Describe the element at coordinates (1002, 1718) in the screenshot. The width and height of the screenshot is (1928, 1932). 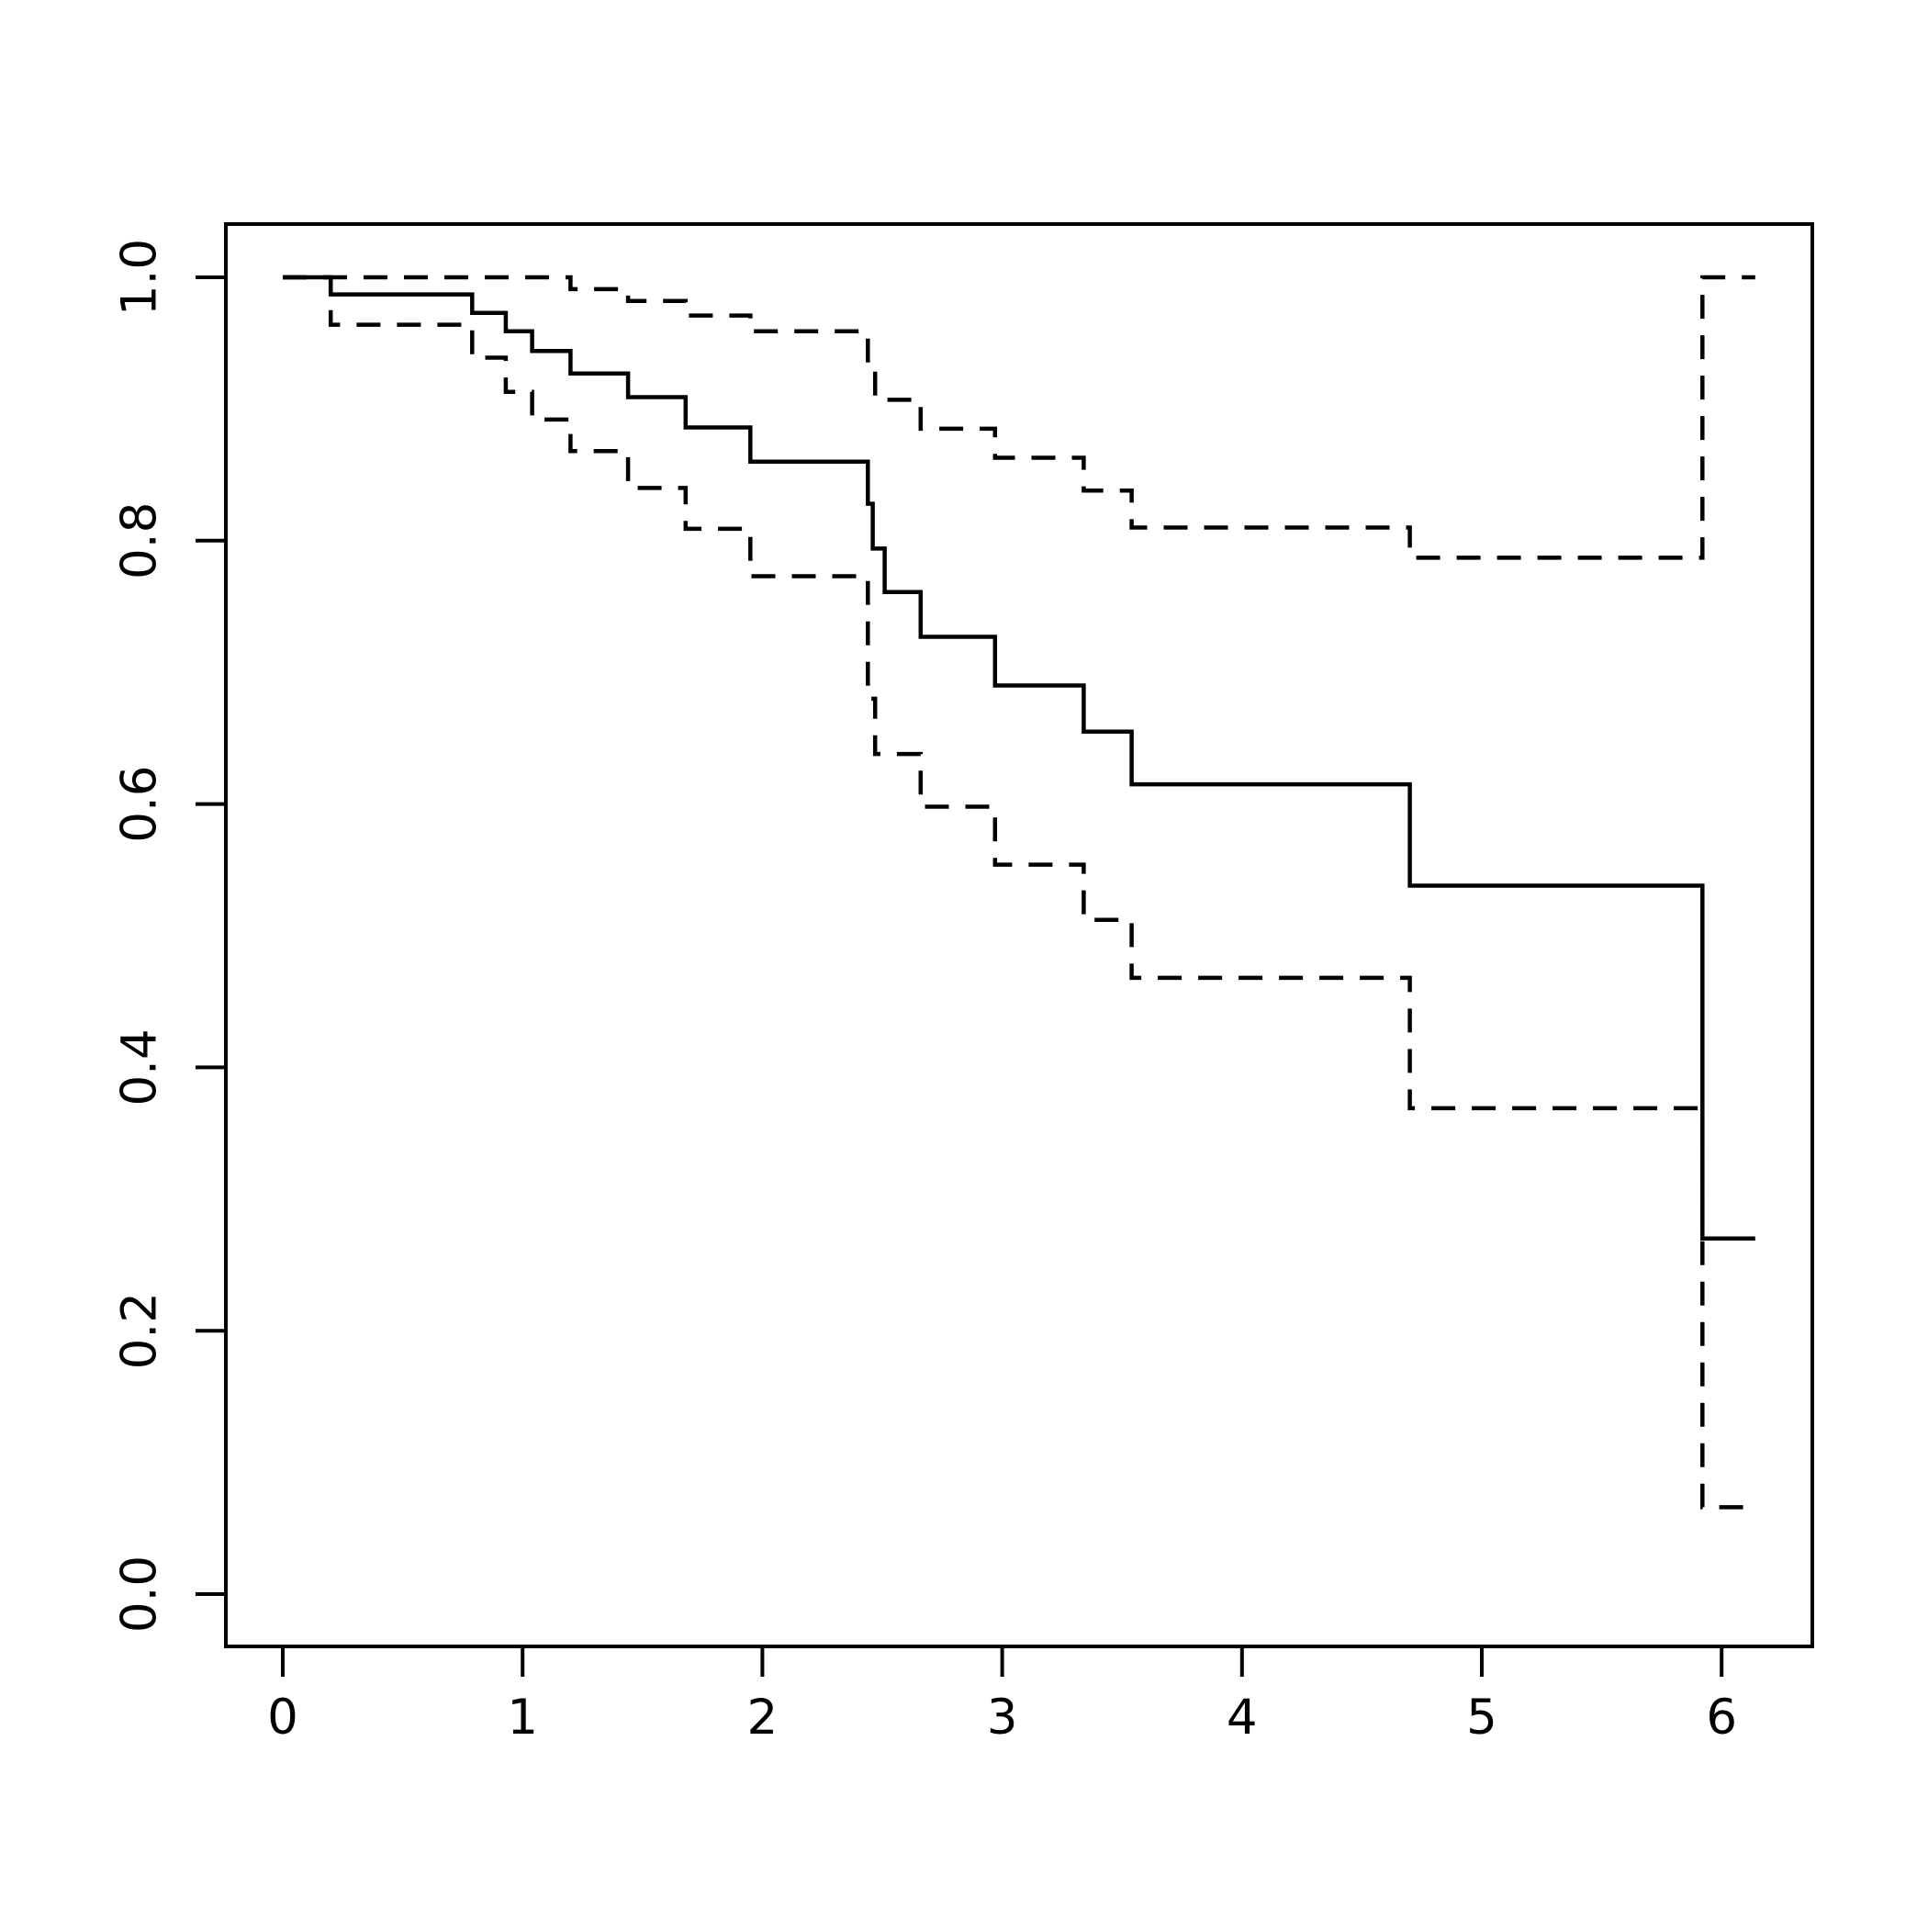
I see `x-tick-label: 3` at that location.